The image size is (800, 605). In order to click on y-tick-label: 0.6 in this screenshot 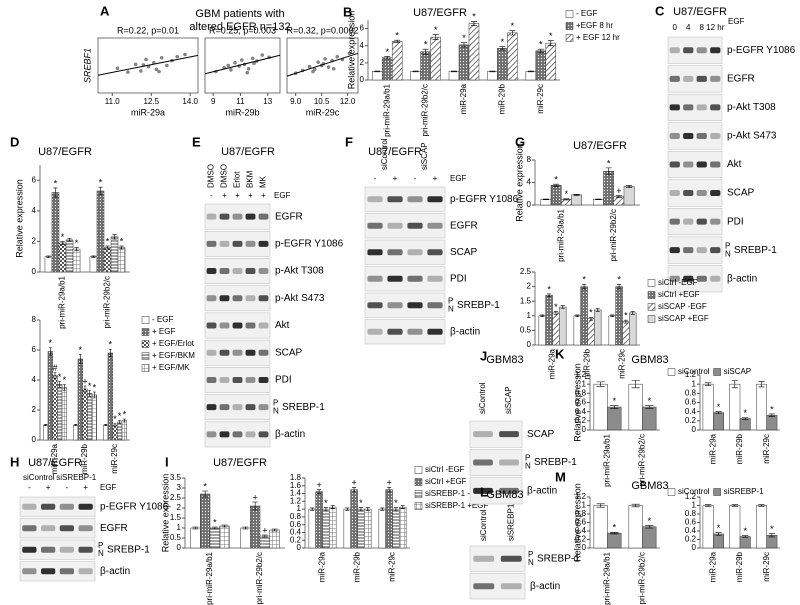, I will do `click(691, 522)`.